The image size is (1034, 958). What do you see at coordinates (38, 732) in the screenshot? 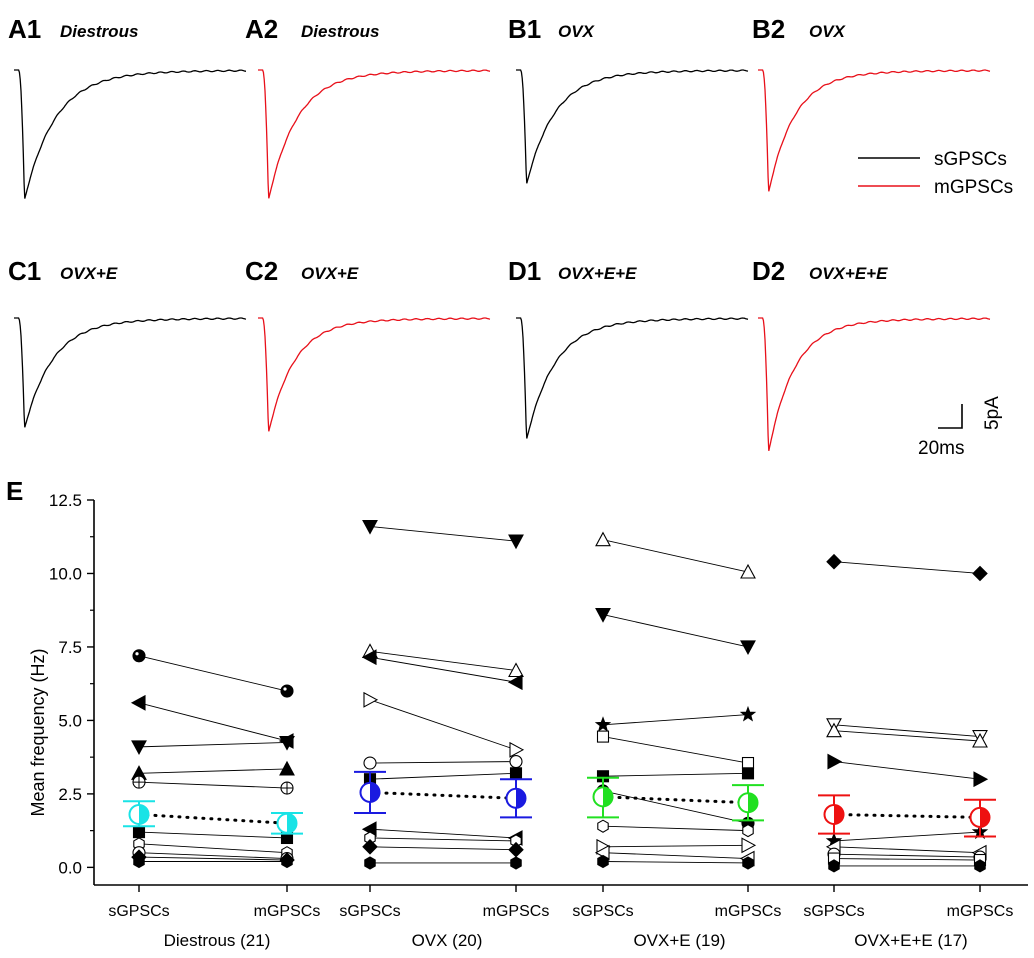
I see `y-axis-label: Mean frequency (Hz)` at bounding box center [38, 732].